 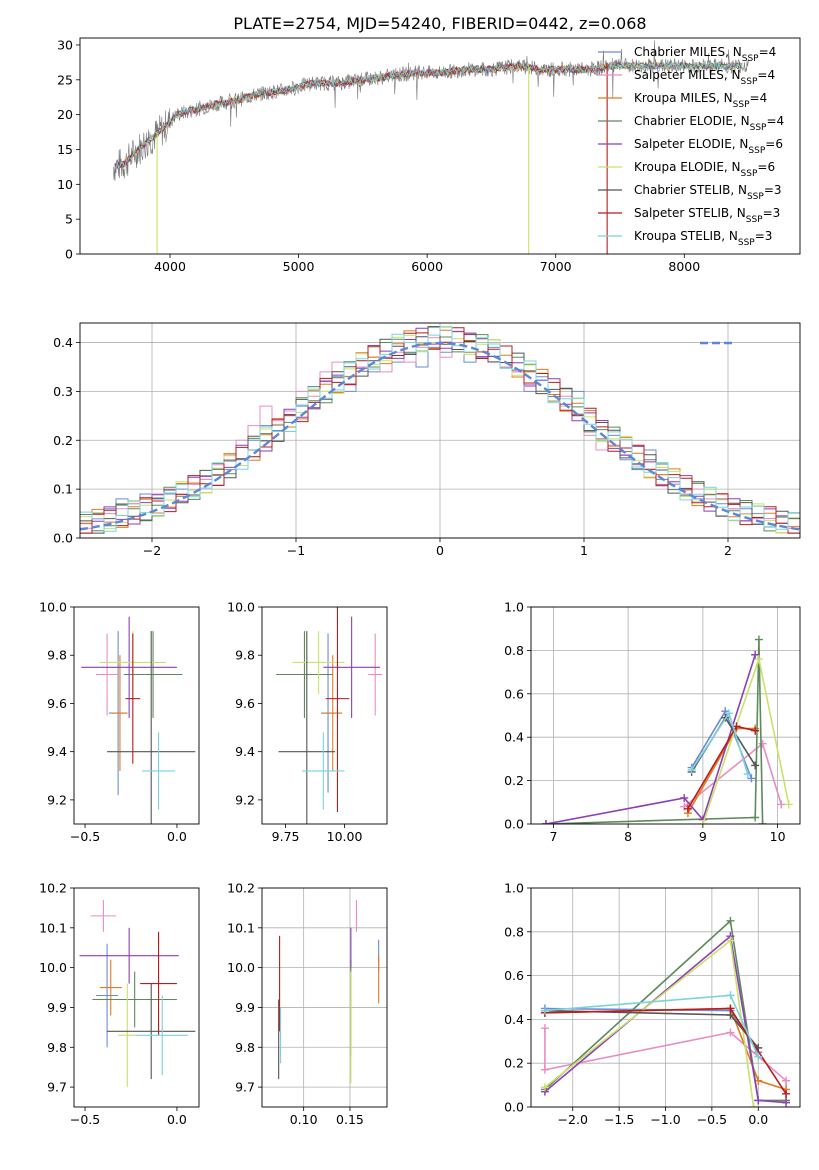 What do you see at coordinates (556, 266) in the screenshot?
I see `x-tick-label: 7000` at bounding box center [556, 266].